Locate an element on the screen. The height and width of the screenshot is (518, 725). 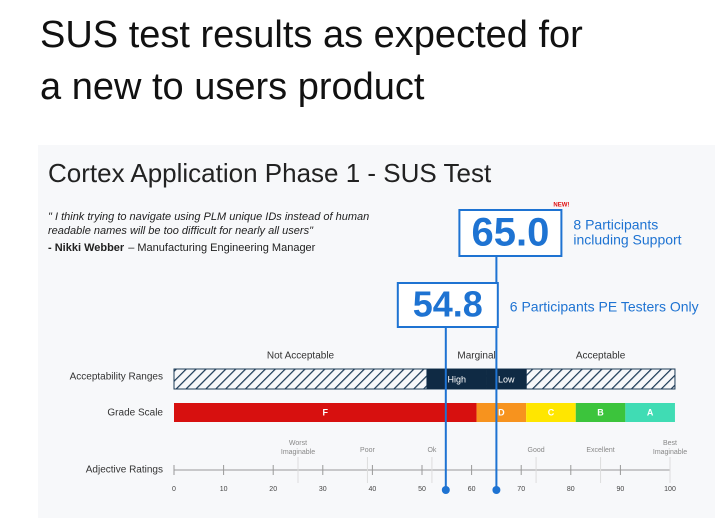
marginal-part-label: High is located at coordinates (456, 379).